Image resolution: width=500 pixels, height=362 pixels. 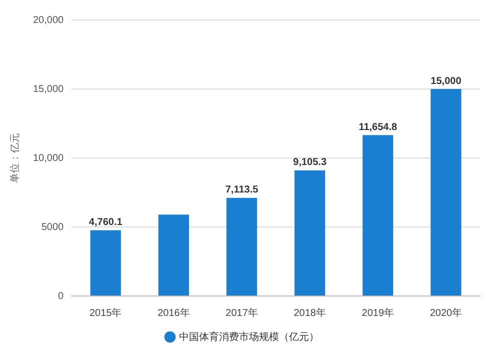 I want to click on x-tick-label: 2018年, so click(x=310, y=312).